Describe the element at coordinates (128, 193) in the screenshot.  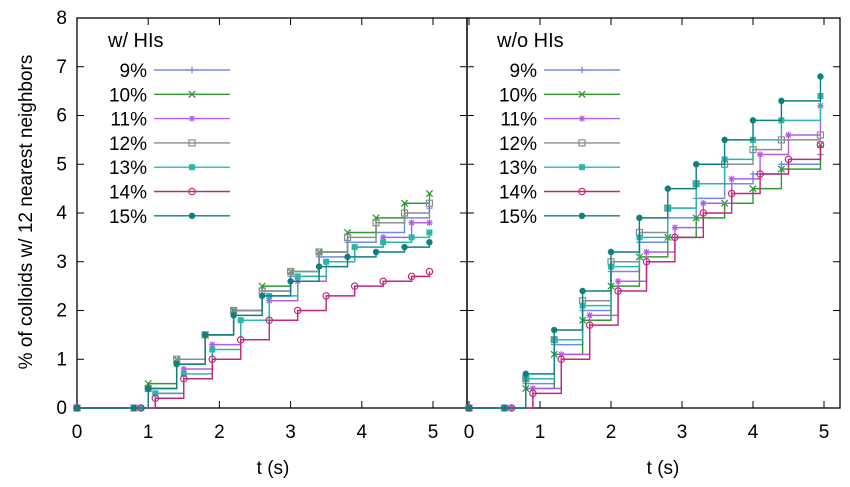
I see `legend-label: 14%` at that location.